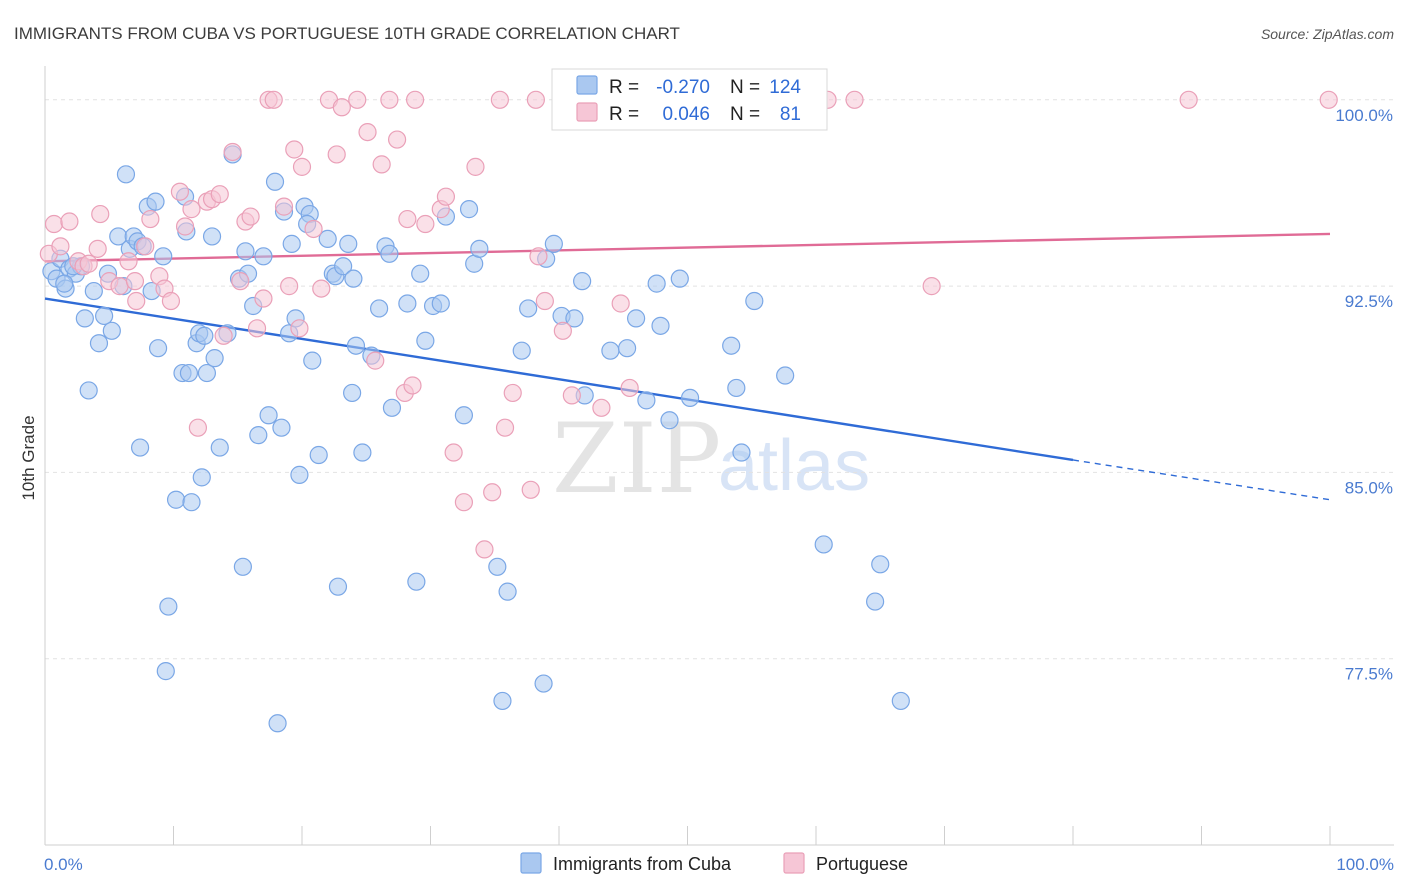  Describe the element at coordinates (624, 87) in the screenshot. I see `legend-r-label-cuba: R =` at that location.